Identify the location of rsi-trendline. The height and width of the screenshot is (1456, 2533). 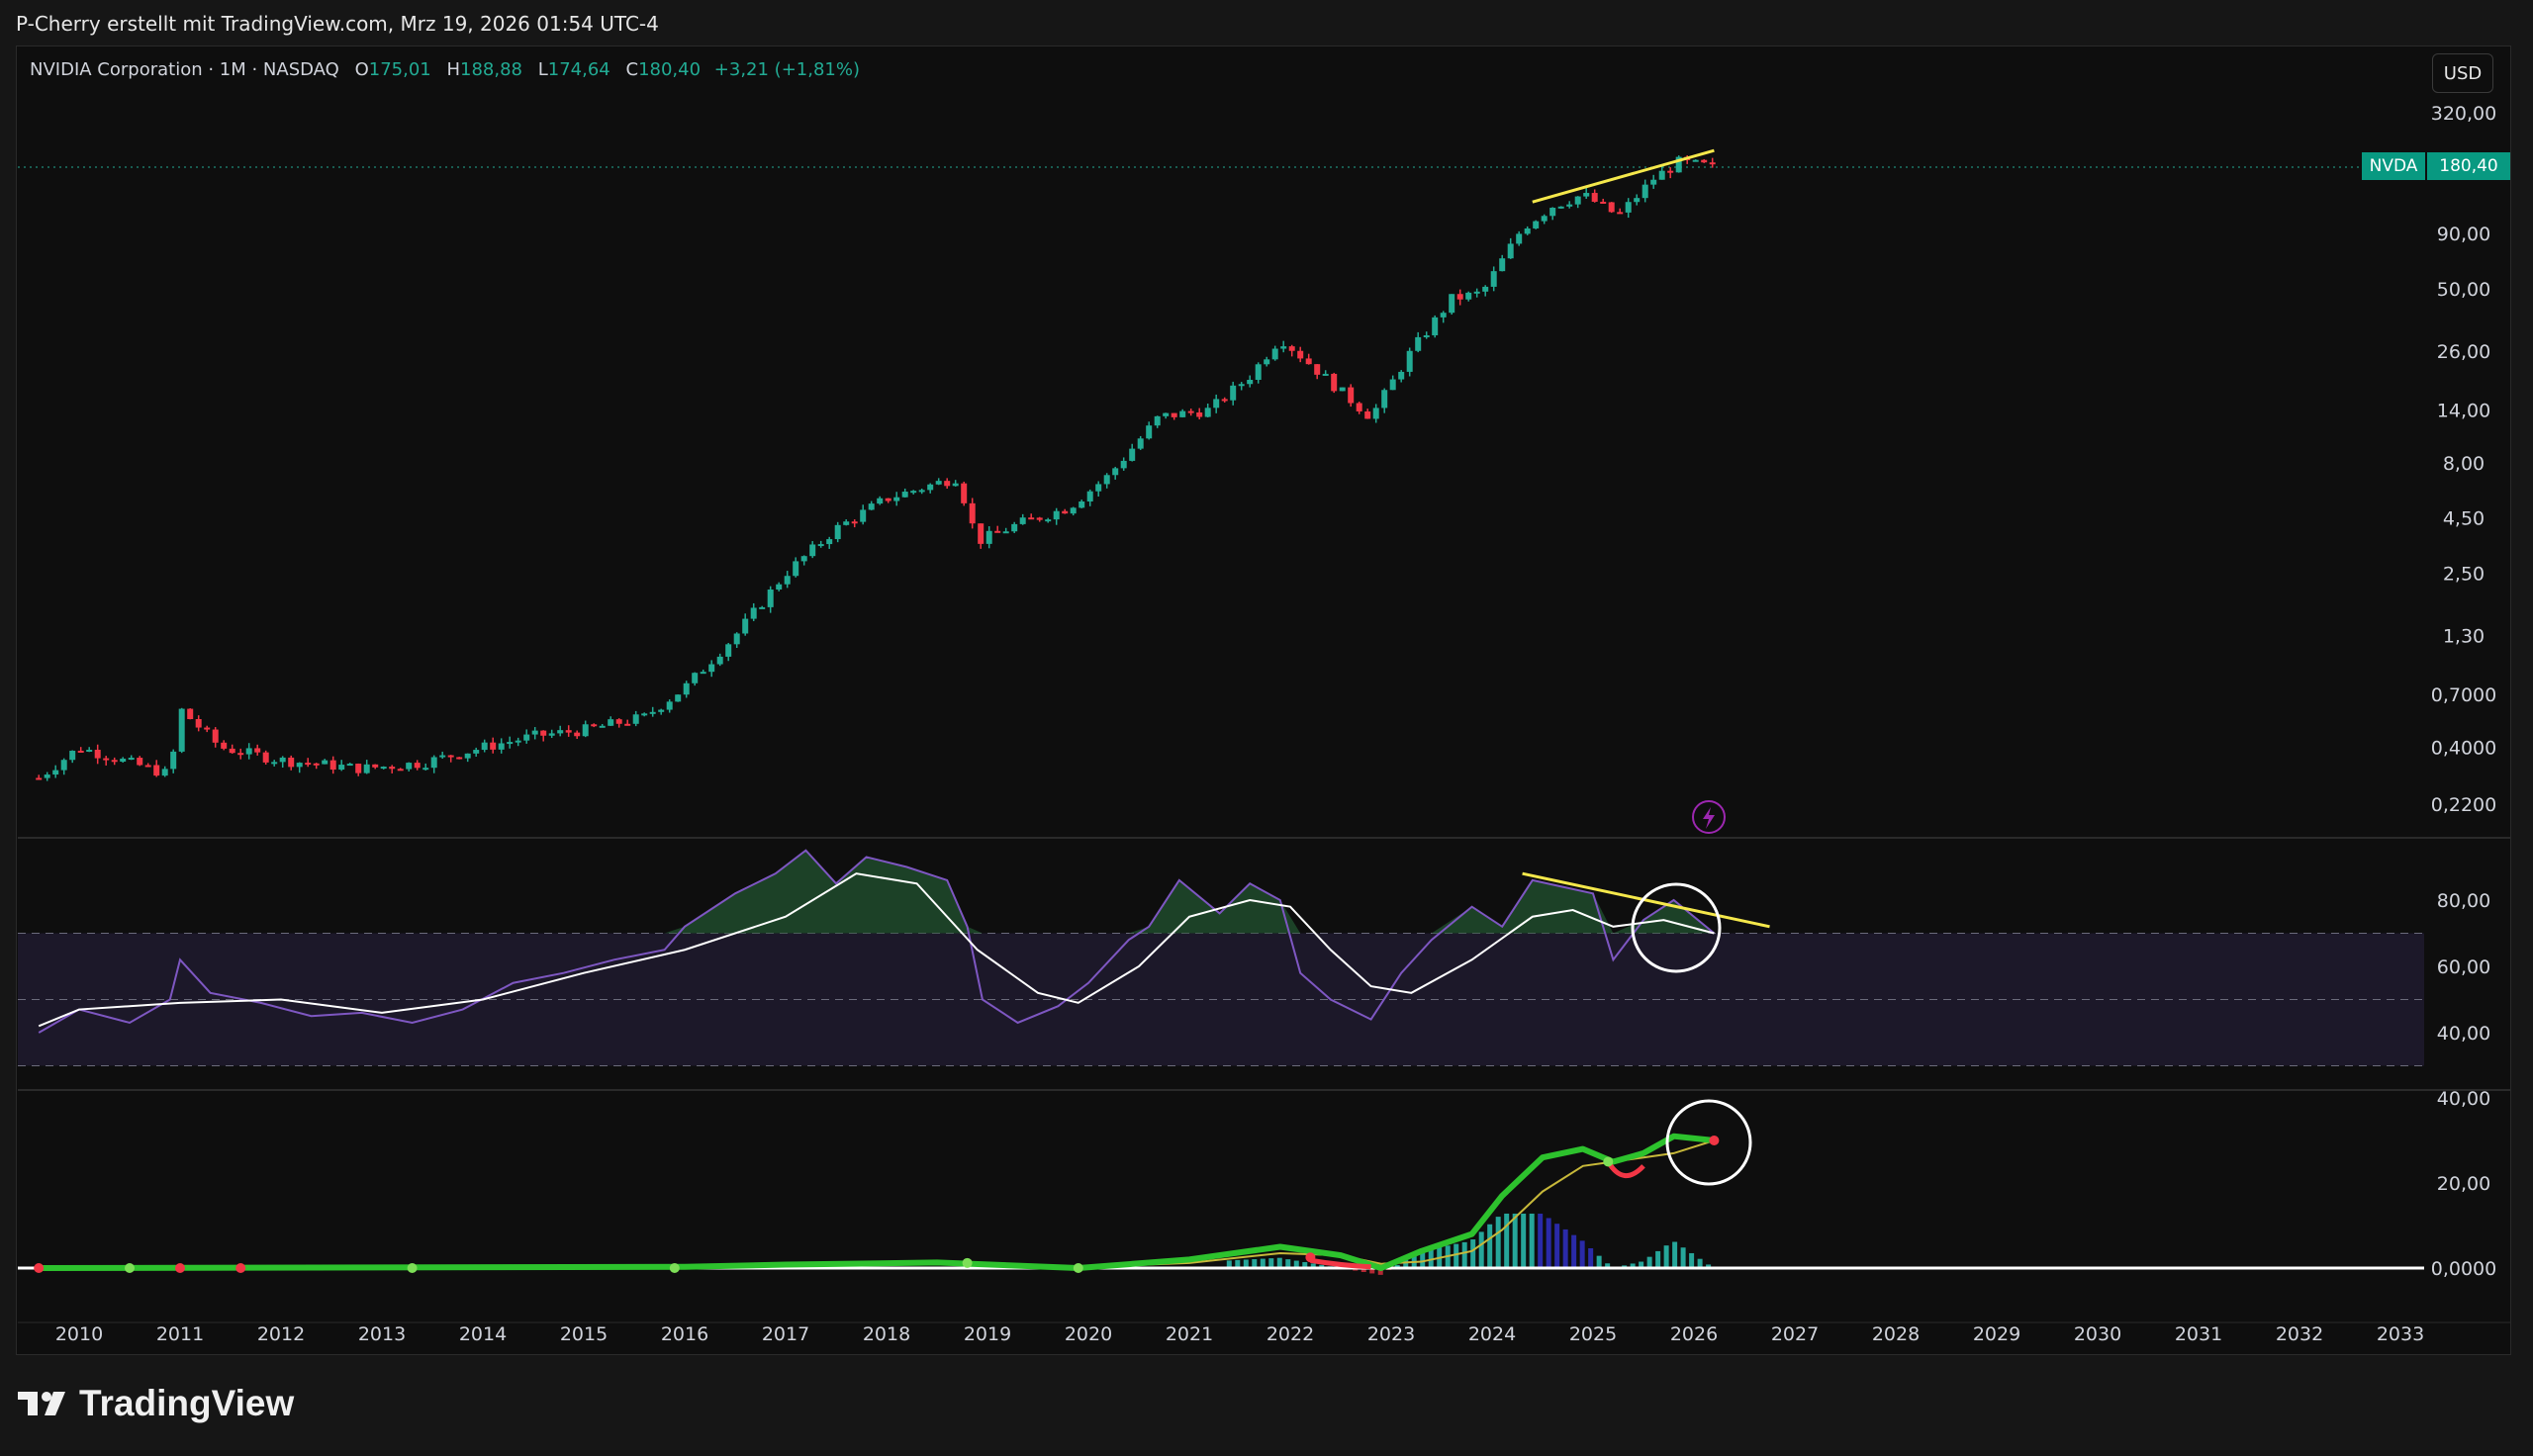
(1646, 900).